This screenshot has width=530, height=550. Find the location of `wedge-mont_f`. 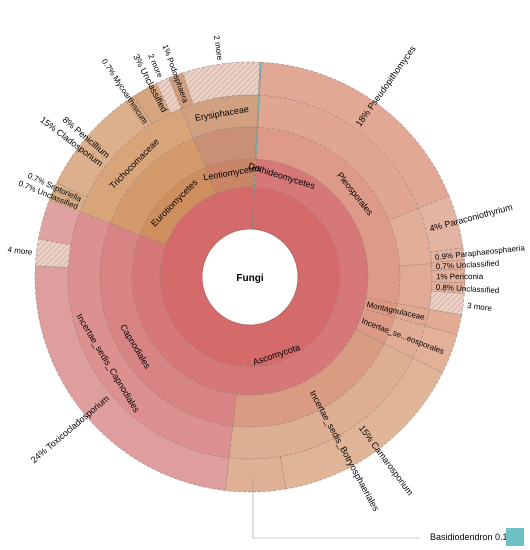

wedge-mont_f is located at coordinates (412, 315).